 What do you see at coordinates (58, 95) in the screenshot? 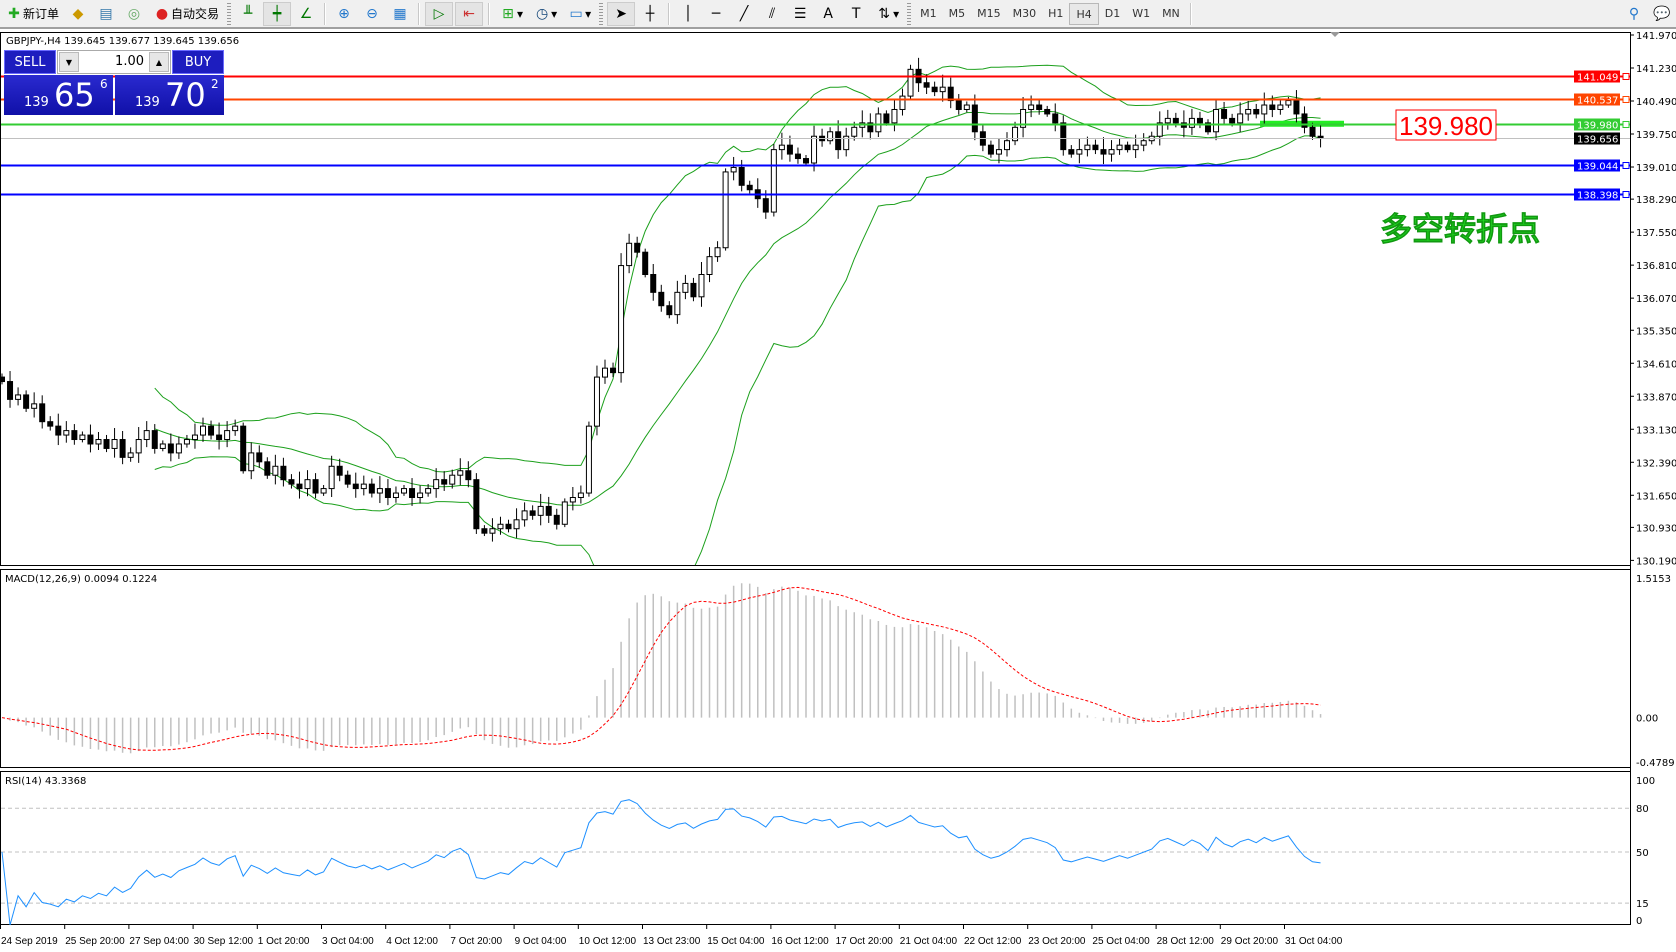
I see `sell-price: 139 65 6` at bounding box center [58, 95].